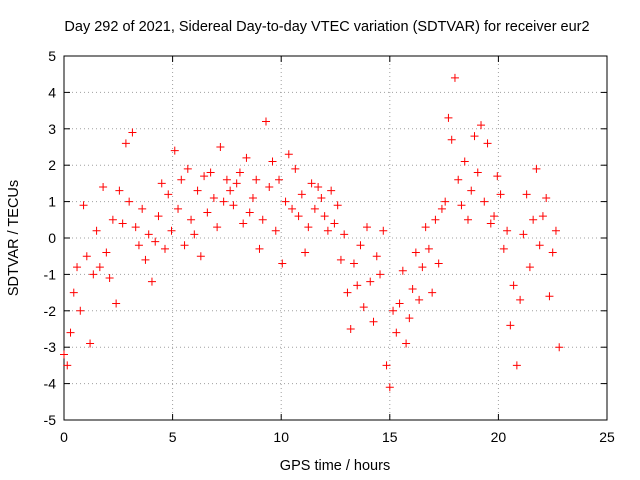 The image size is (640, 480). Describe the element at coordinates (52, 165) in the screenshot. I see `y-tick-label: 2` at that location.